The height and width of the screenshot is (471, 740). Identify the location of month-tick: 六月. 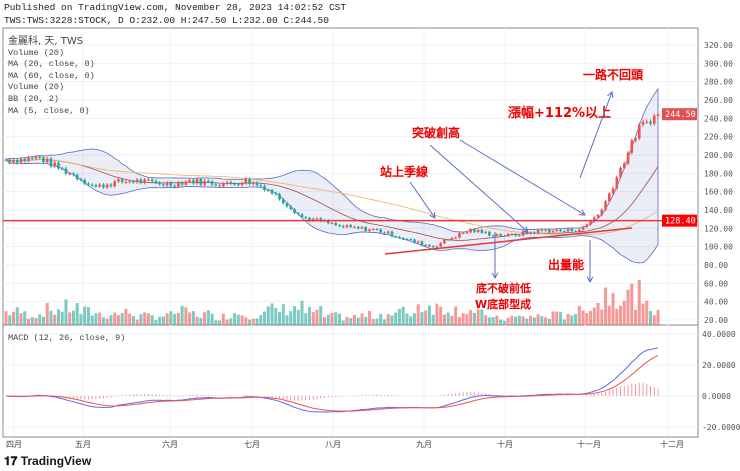
(170, 444).